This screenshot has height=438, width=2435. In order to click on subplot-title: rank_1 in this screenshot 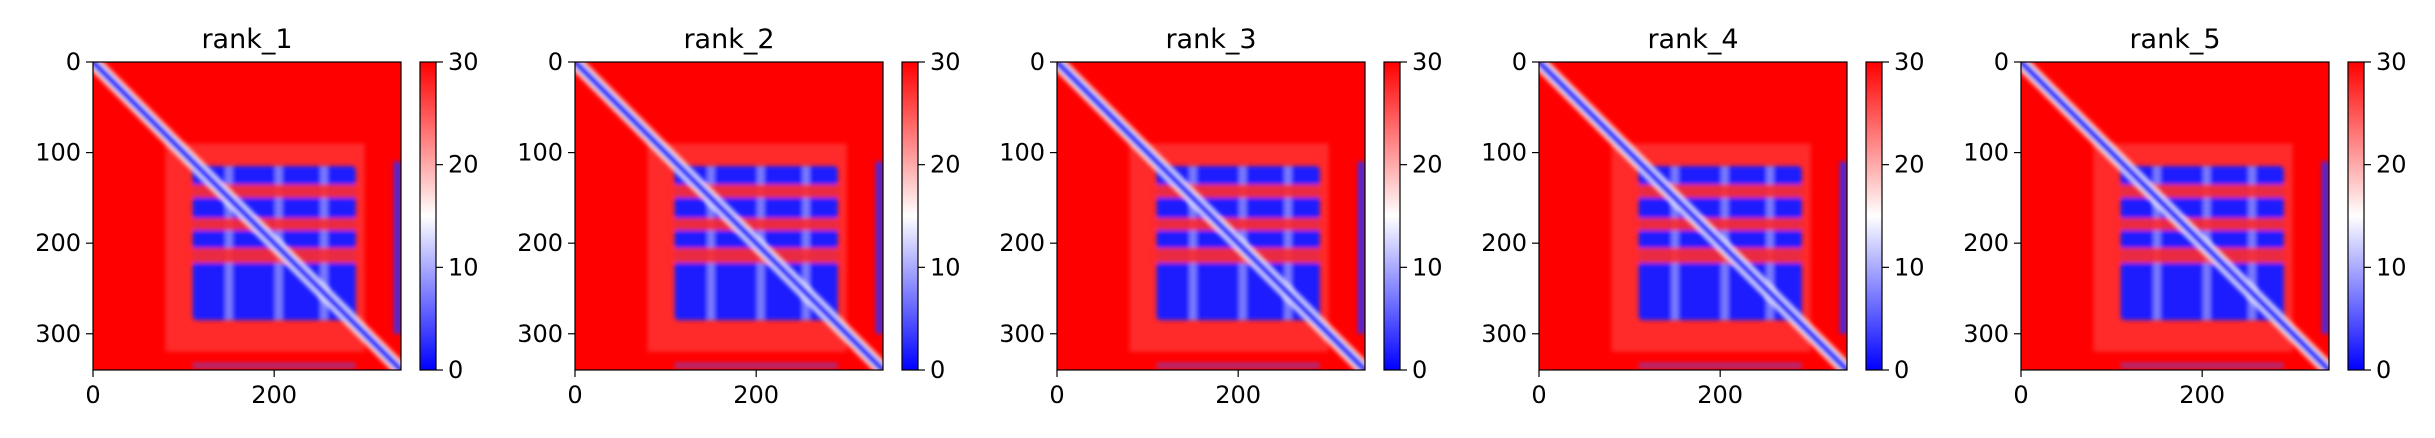, I will do `click(246, 39)`.